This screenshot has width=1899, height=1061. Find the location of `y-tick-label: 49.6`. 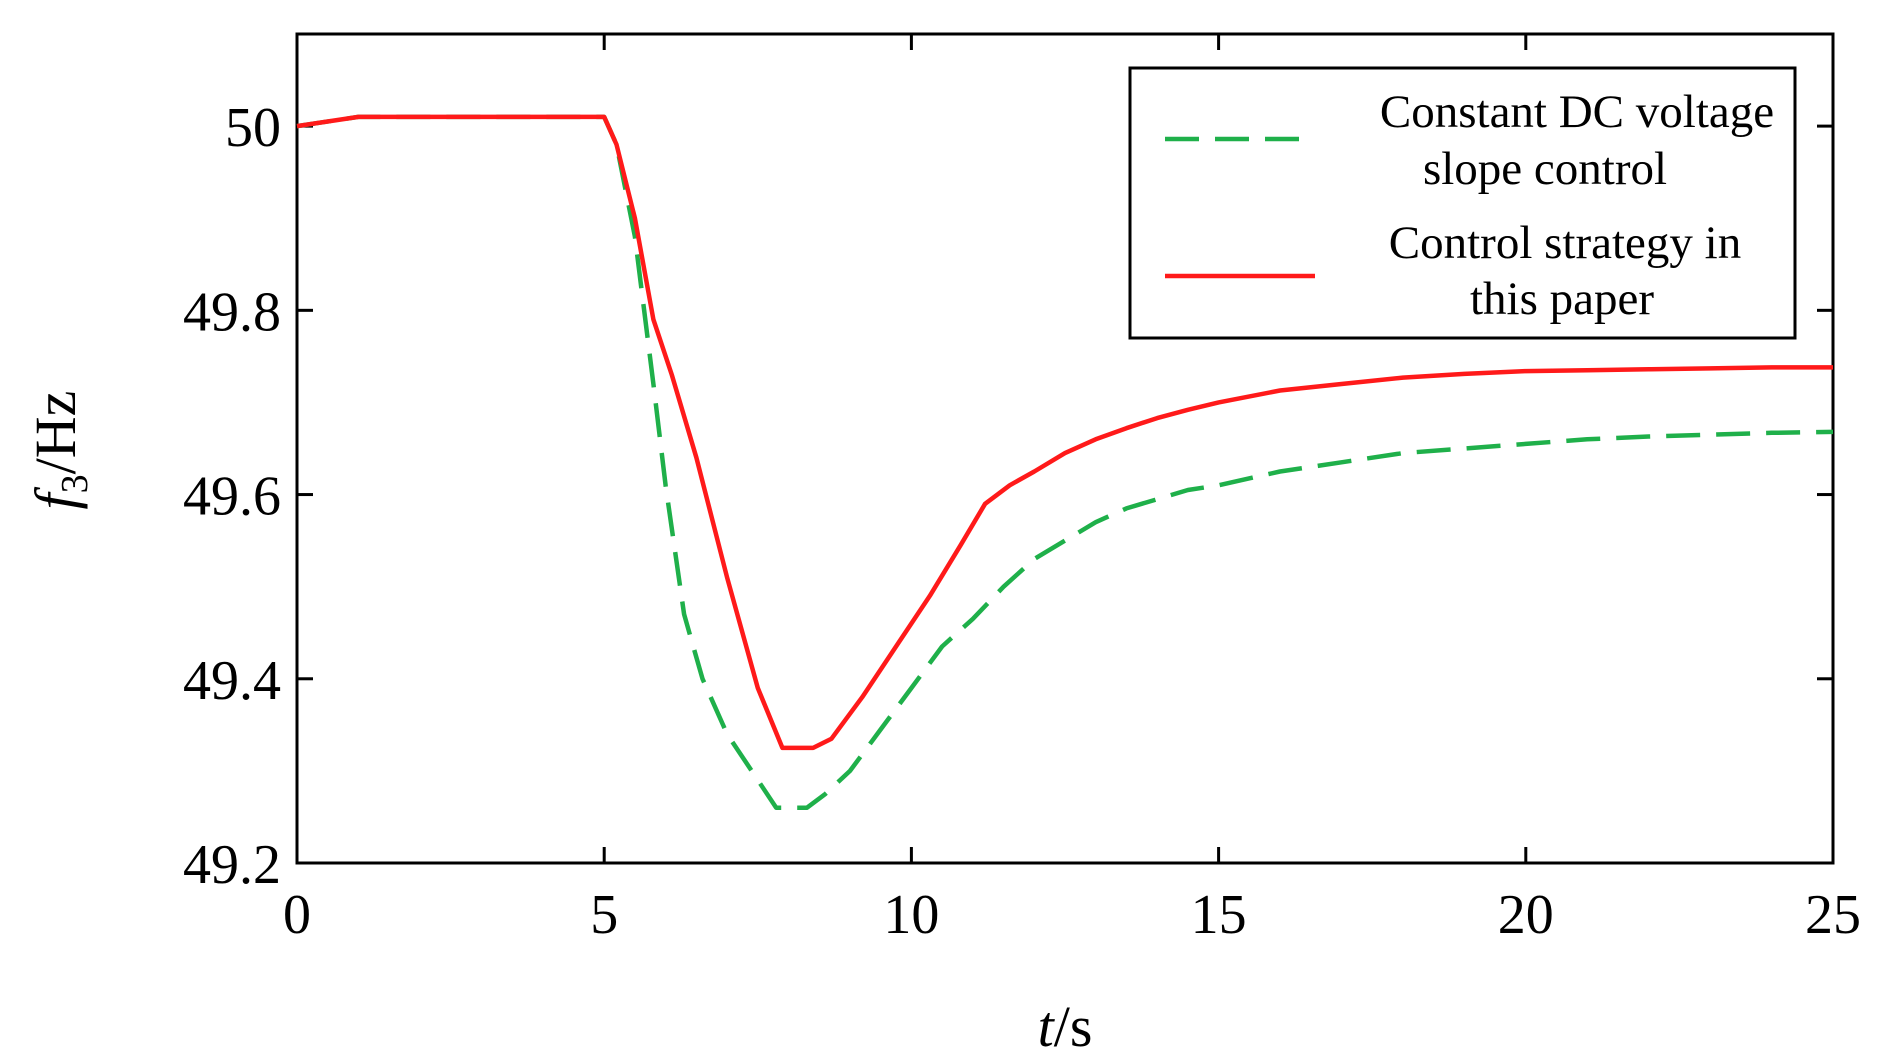

y-tick-label: 49.6 is located at coordinates (232, 497).